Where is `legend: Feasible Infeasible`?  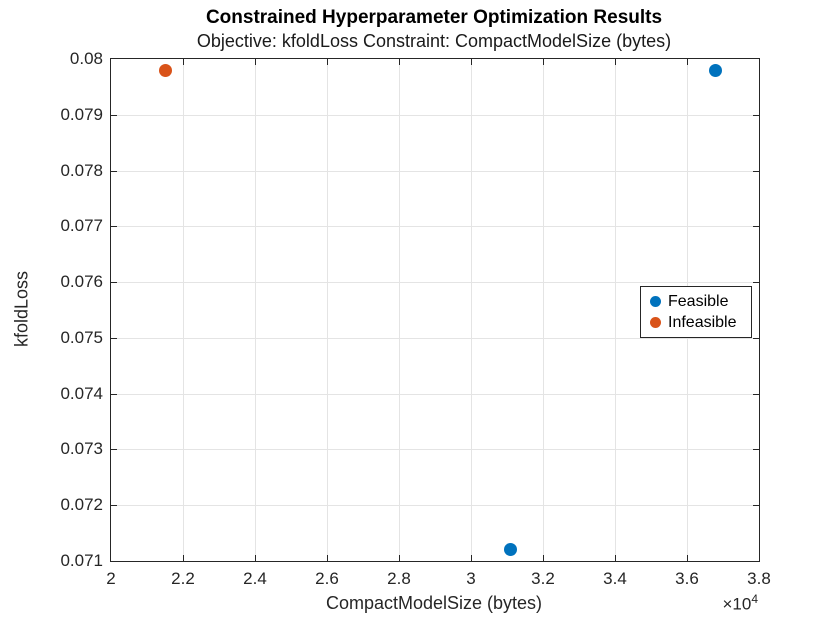 legend: Feasible Infeasible is located at coordinates (696, 312).